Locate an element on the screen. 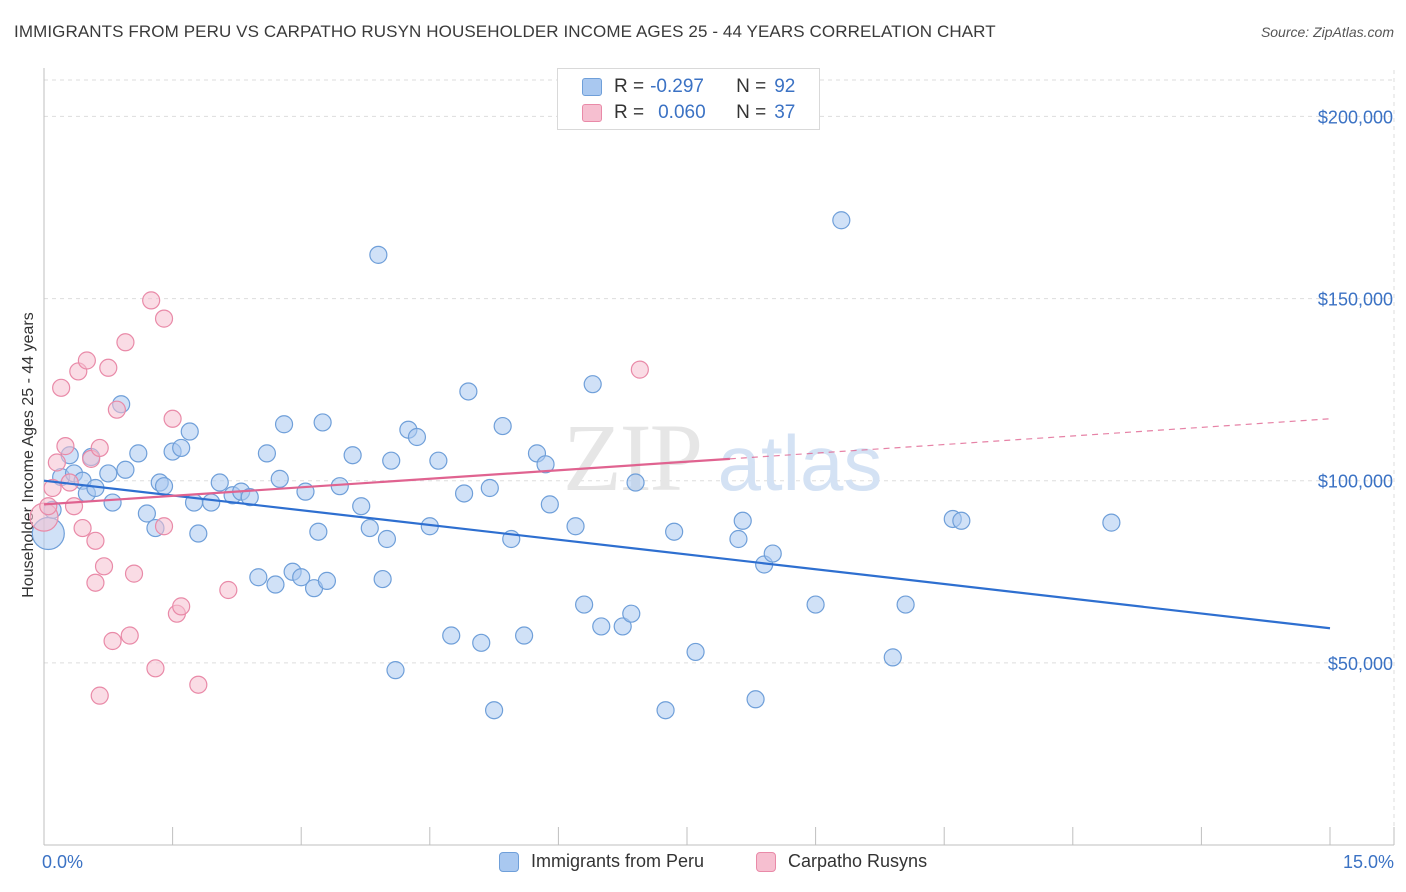 The width and height of the screenshot is (1406, 892). y-tick-label: $150,000 is located at coordinates (1355, 300).